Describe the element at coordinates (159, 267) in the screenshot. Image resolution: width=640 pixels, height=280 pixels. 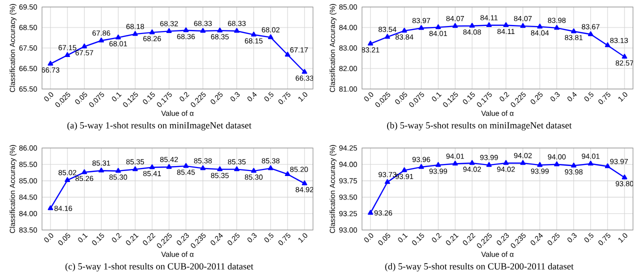
I see `text: (c) 5-way 1-shot results on CUB-200-2011 dataset` at that location.